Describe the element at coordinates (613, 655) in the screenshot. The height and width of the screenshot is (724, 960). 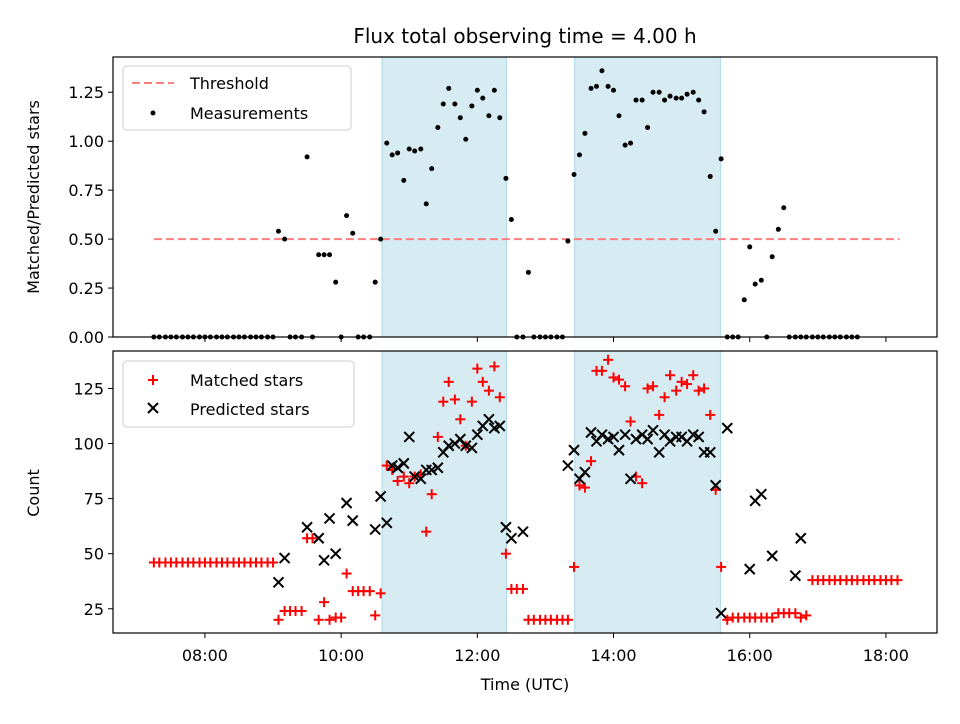
I see `x-tick-label: 14:00` at that location.